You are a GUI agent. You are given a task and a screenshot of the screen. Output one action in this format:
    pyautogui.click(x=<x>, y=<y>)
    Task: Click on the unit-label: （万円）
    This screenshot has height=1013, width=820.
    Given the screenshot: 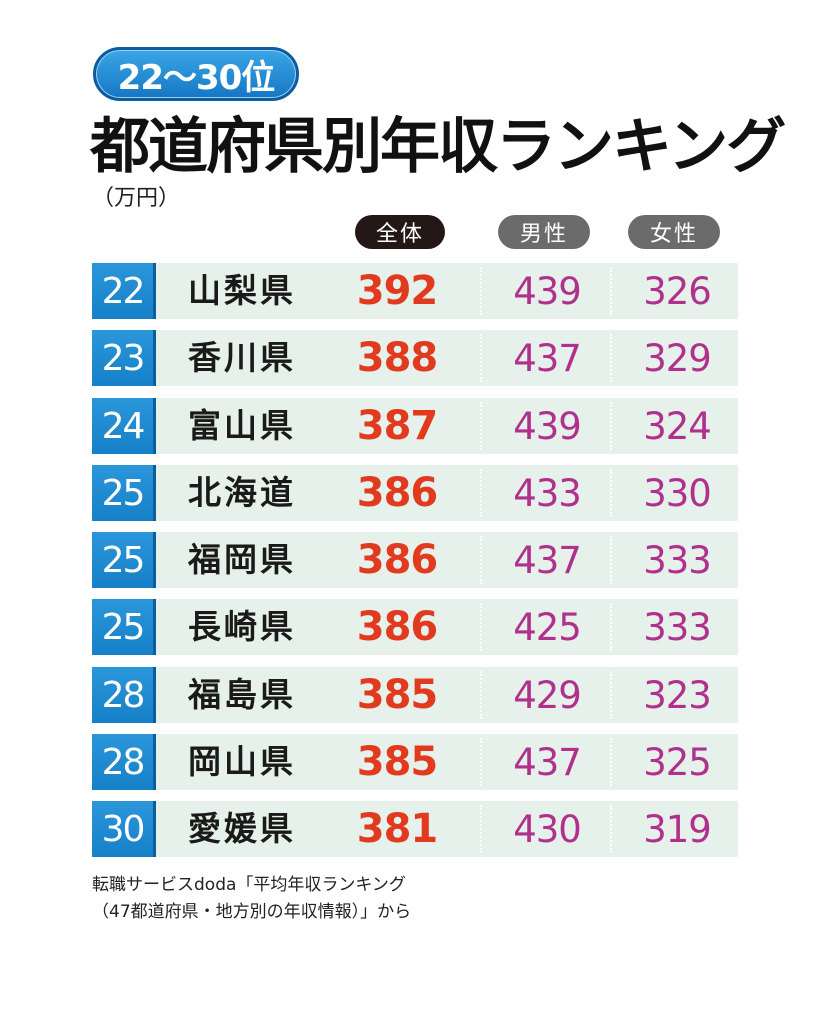 What is the action you would take?
    pyautogui.click(x=136, y=198)
    